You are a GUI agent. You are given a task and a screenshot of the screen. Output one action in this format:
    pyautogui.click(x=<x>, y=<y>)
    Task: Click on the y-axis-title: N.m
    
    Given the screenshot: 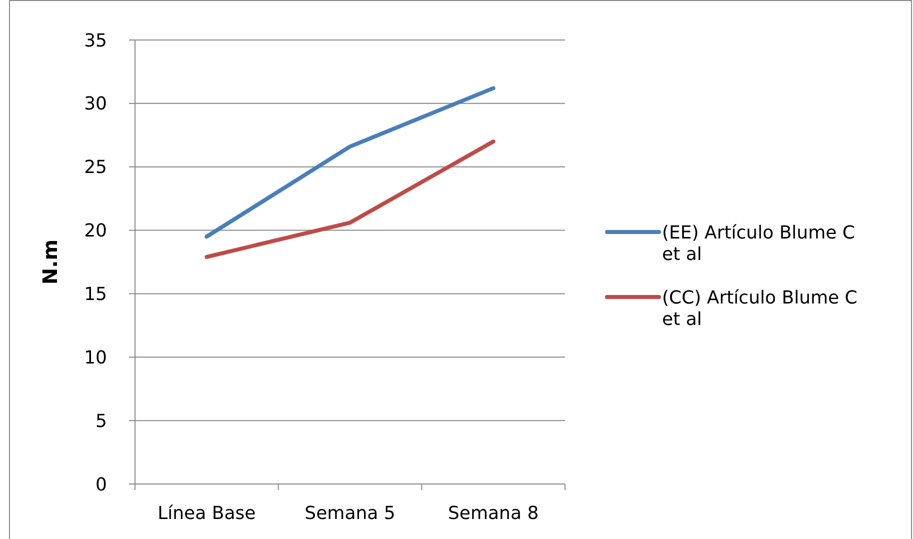 What is the action you would take?
    pyautogui.click(x=50, y=262)
    